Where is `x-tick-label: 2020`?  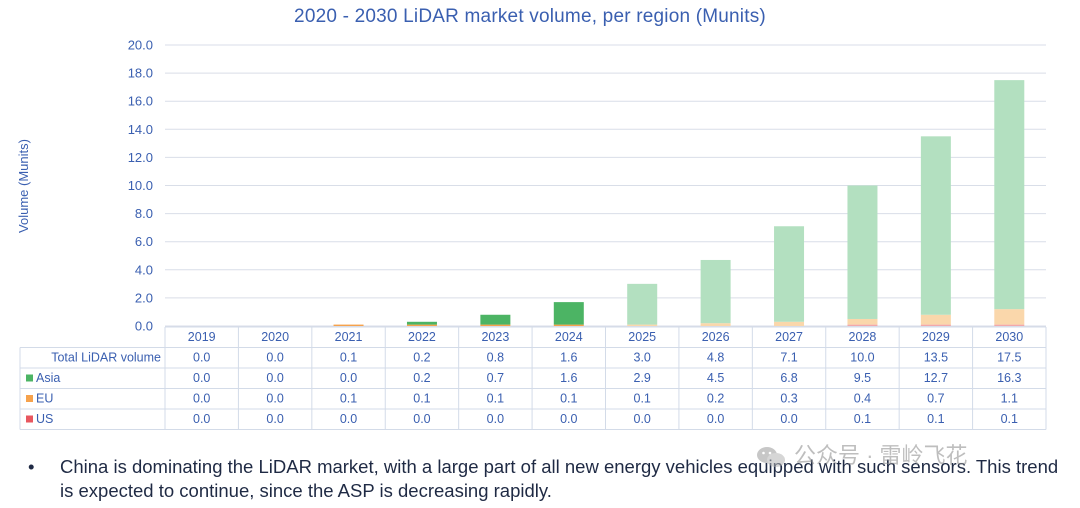 x-tick-label: 2020 is located at coordinates (275, 337).